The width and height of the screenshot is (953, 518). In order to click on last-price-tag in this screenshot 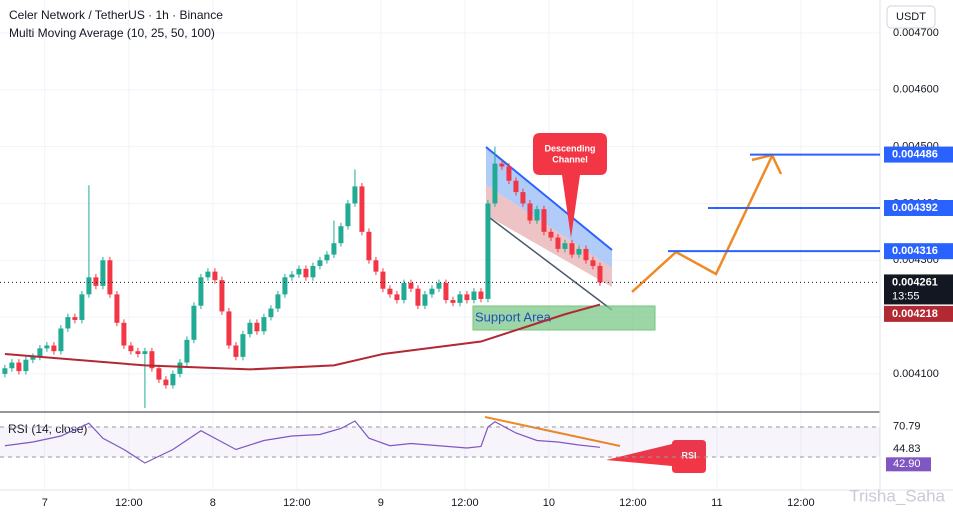, I will do `click(918, 289)`.